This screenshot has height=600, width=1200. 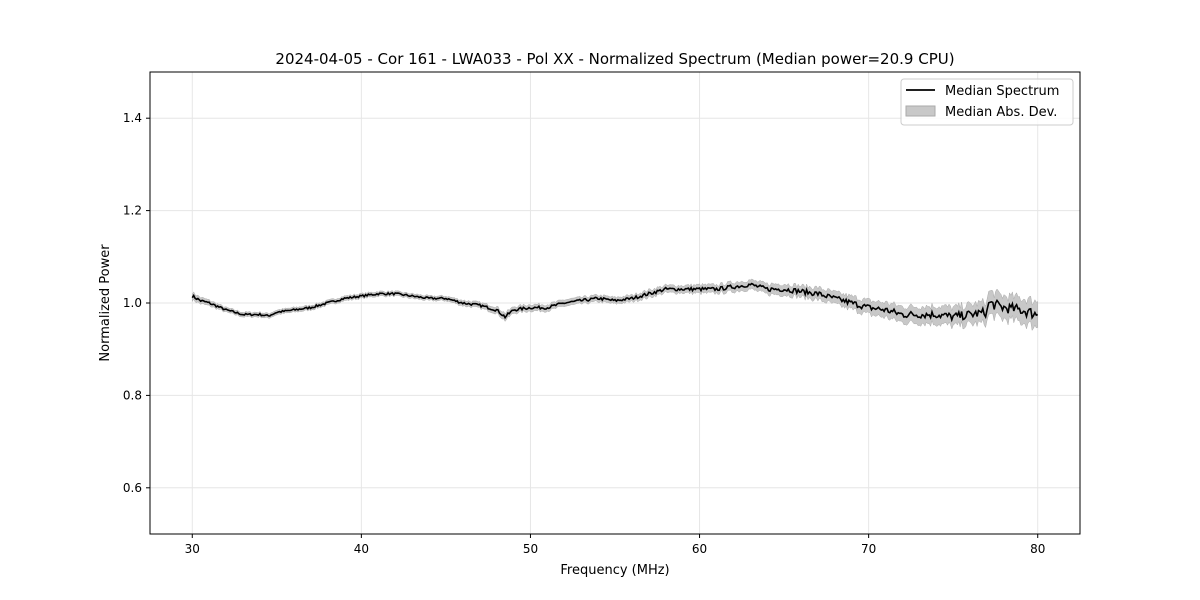 What do you see at coordinates (614, 570) in the screenshot?
I see `x-axis-label: Frequency (MHz)` at bounding box center [614, 570].